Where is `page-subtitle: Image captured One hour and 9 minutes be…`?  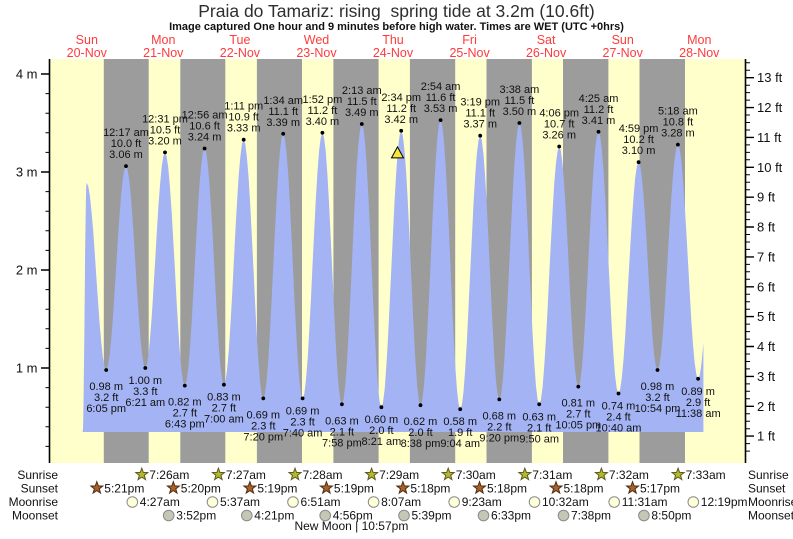 page-subtitle: Image captured One hour and 9 minutes be… is located at coordinates (396, 27).